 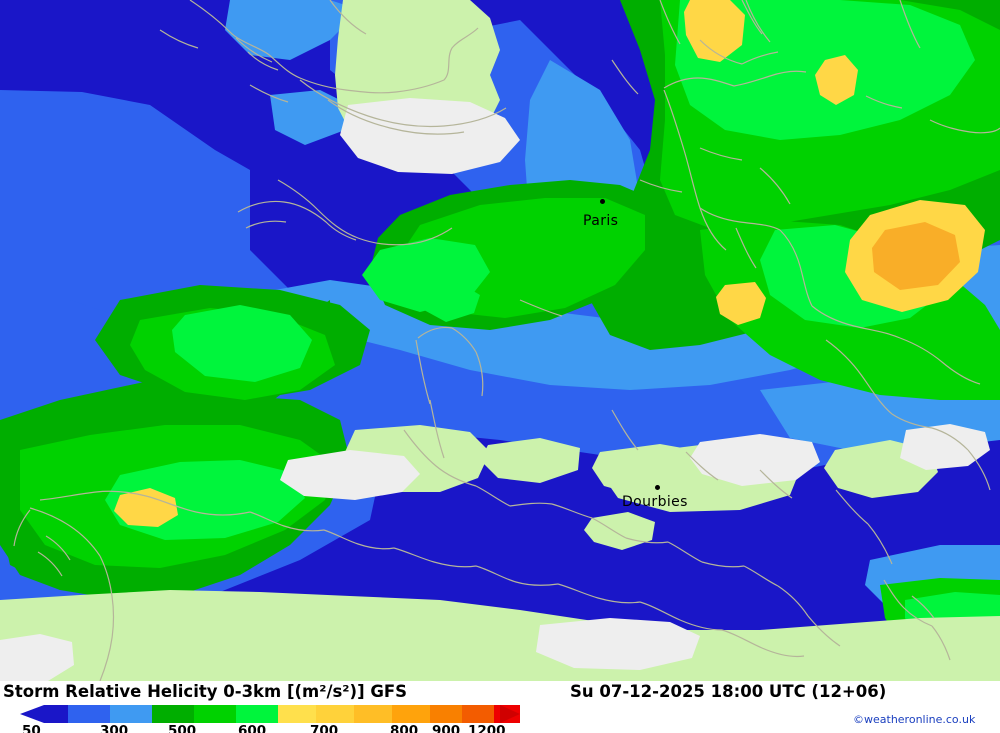 I want to click on colorbar-tick-800: 800, so click(x=404, y=728).